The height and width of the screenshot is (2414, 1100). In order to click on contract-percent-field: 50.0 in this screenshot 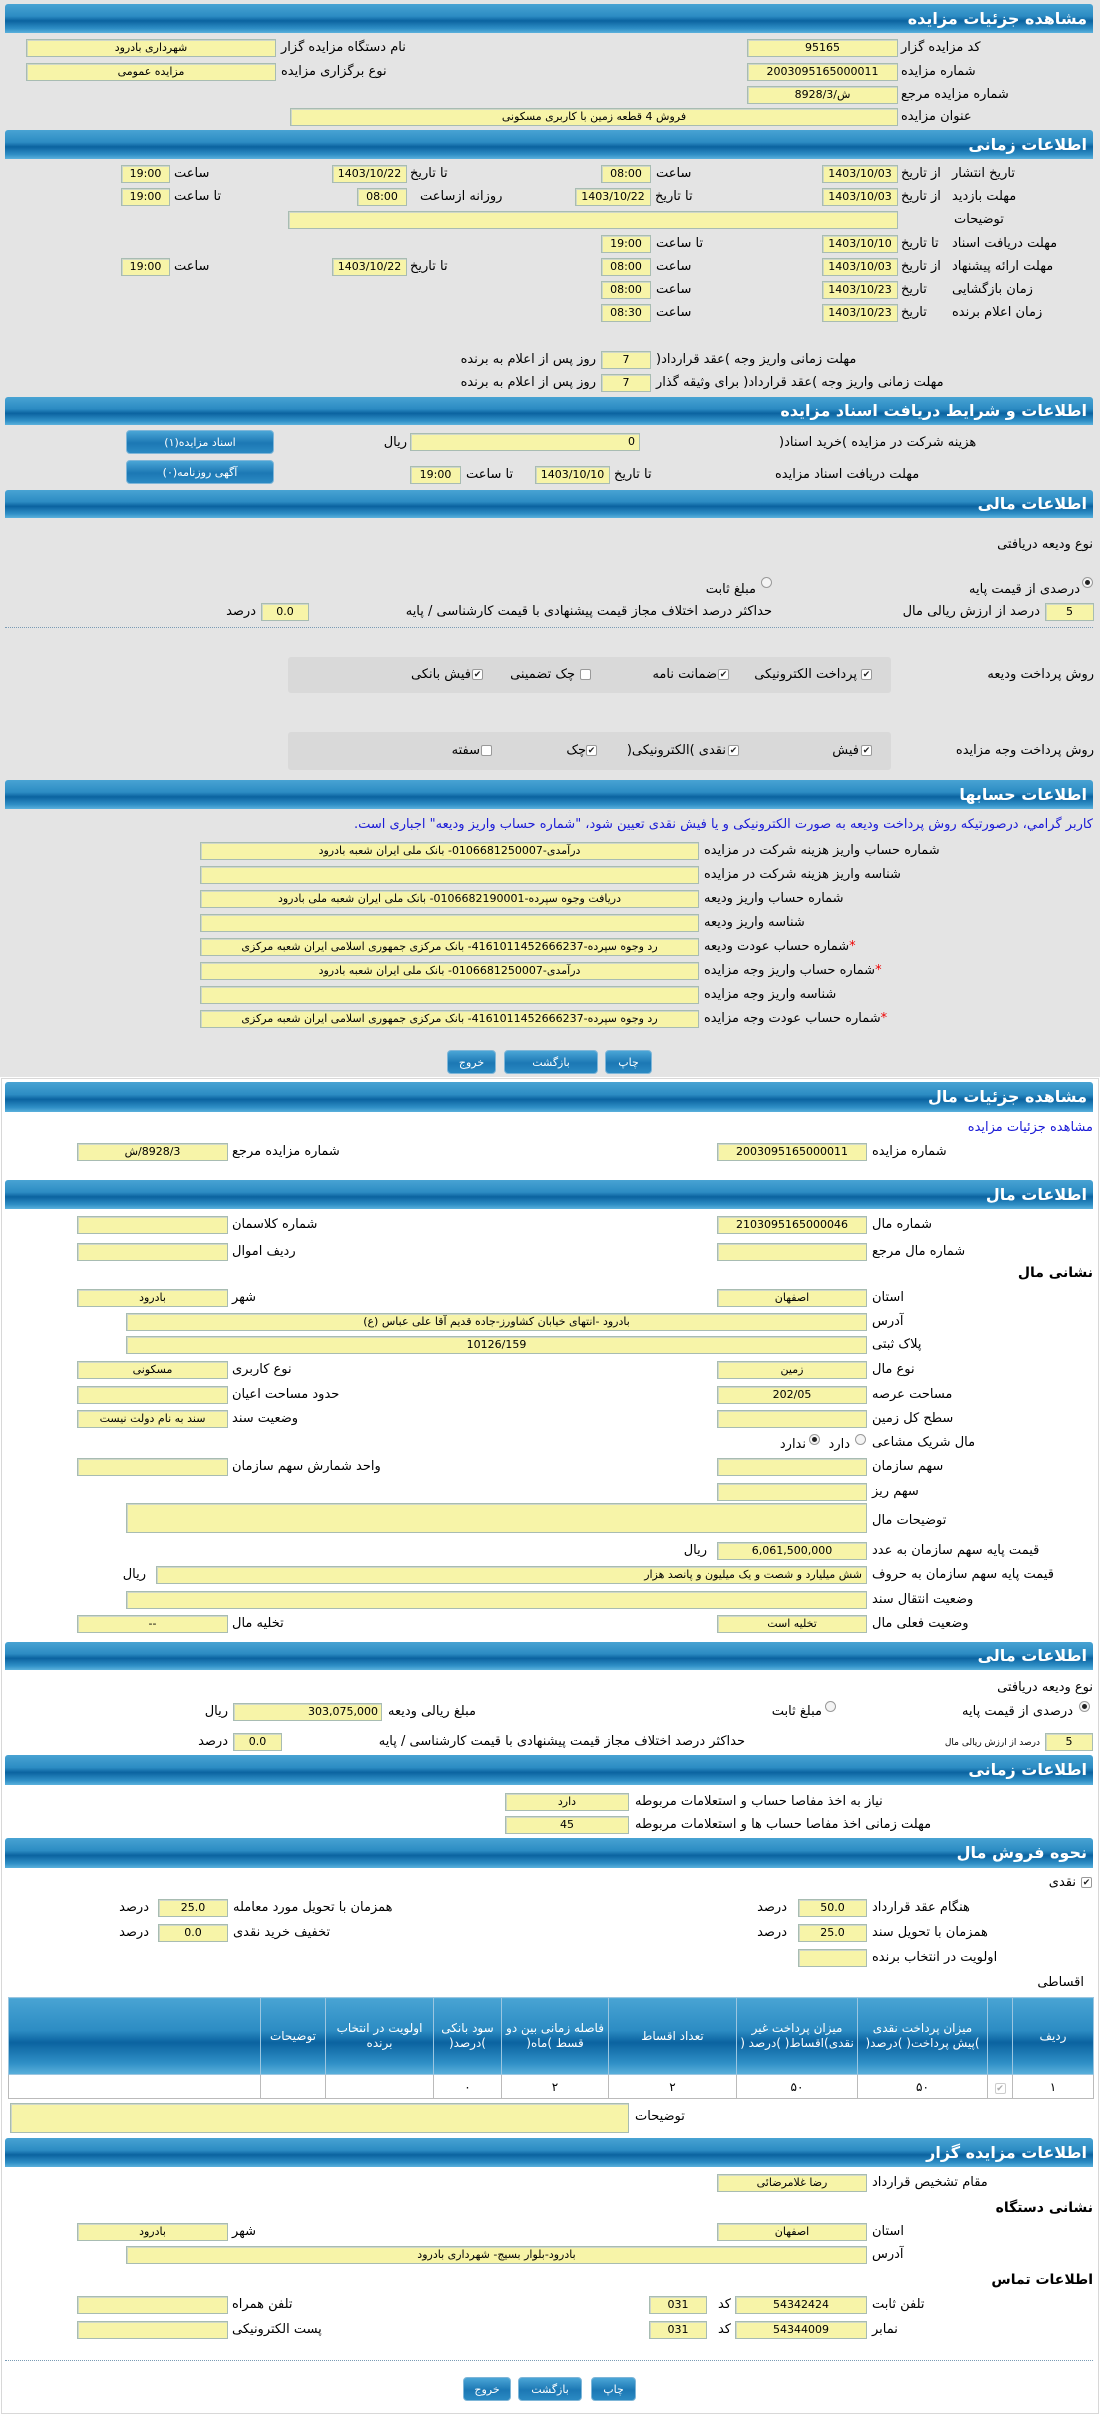, I will do `click(832, 1908)`.